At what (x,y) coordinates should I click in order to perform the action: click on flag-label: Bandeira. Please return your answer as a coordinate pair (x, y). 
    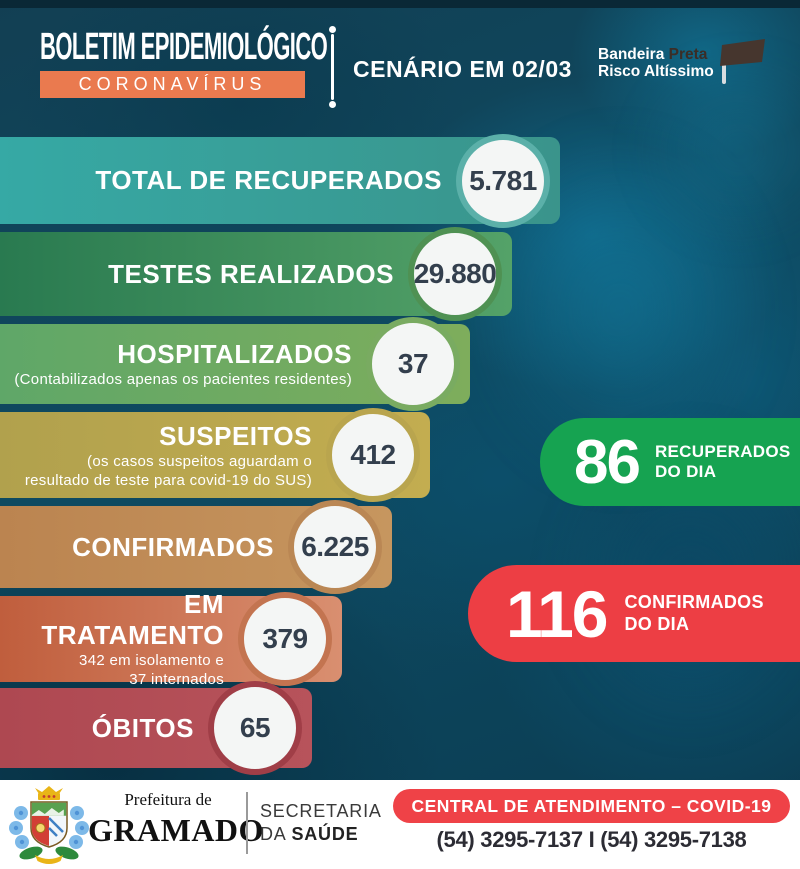
    Looking at the image, I should click on (631, 54).